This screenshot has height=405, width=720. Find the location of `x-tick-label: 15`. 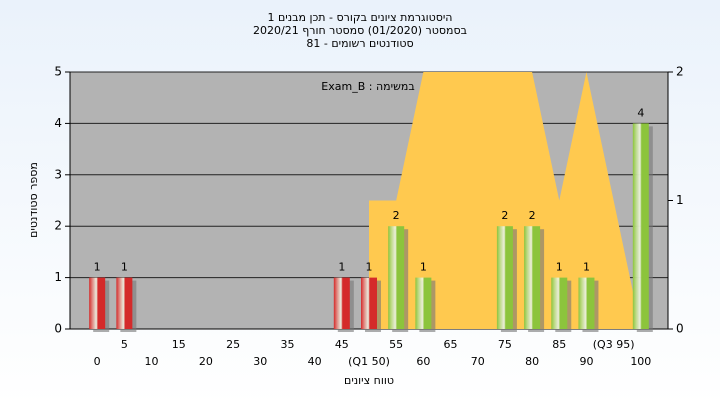

x-tick-label: 15 is located at coordinates (179, 344).